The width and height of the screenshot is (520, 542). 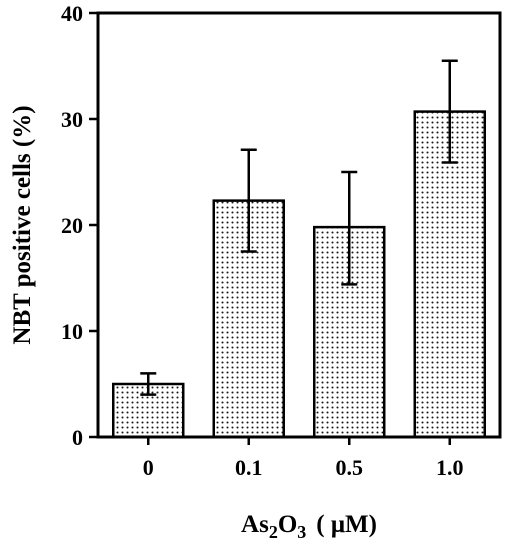 What do you see at coordinates (77, 437) in the screenshot?
I see `y-tick-label: 0` at bounding box center [77, 437].